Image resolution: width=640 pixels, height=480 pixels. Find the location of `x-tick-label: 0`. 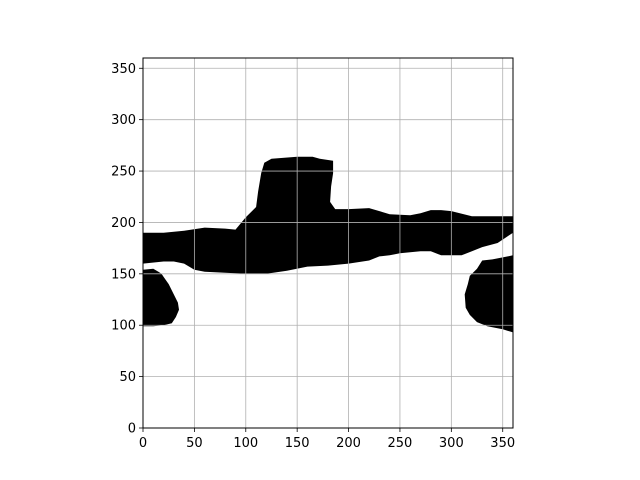

x-tick-label: 0 is located at coordinates (143, 443).